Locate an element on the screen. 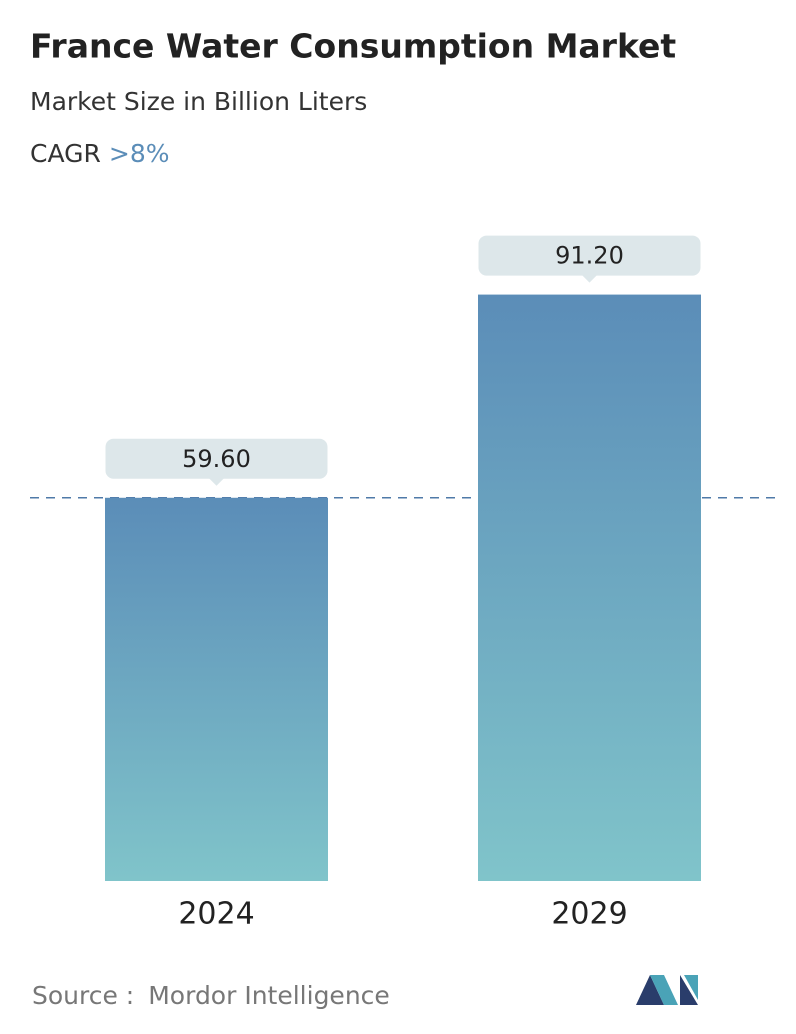 The height and width of the screenshot is (1034, 796). source-name: Mordor Intelligence is located at coordinates (269, 995).